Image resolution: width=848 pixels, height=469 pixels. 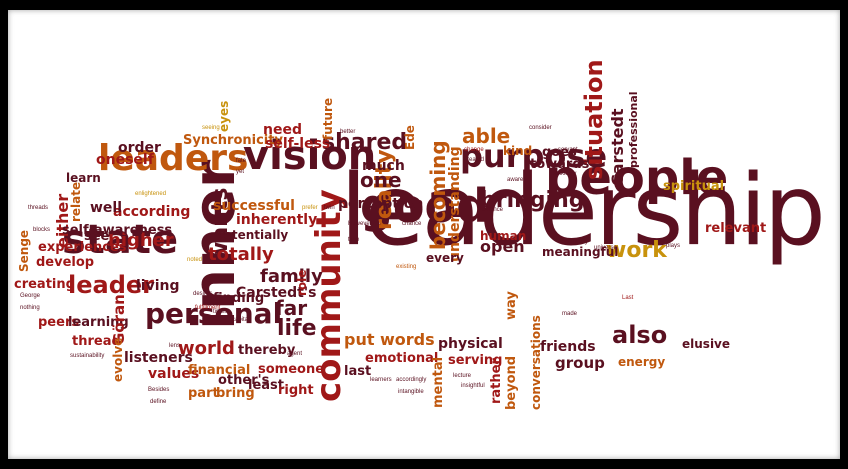 I want to click on word-accordingly: accordingly, so click(x=411, y=380).